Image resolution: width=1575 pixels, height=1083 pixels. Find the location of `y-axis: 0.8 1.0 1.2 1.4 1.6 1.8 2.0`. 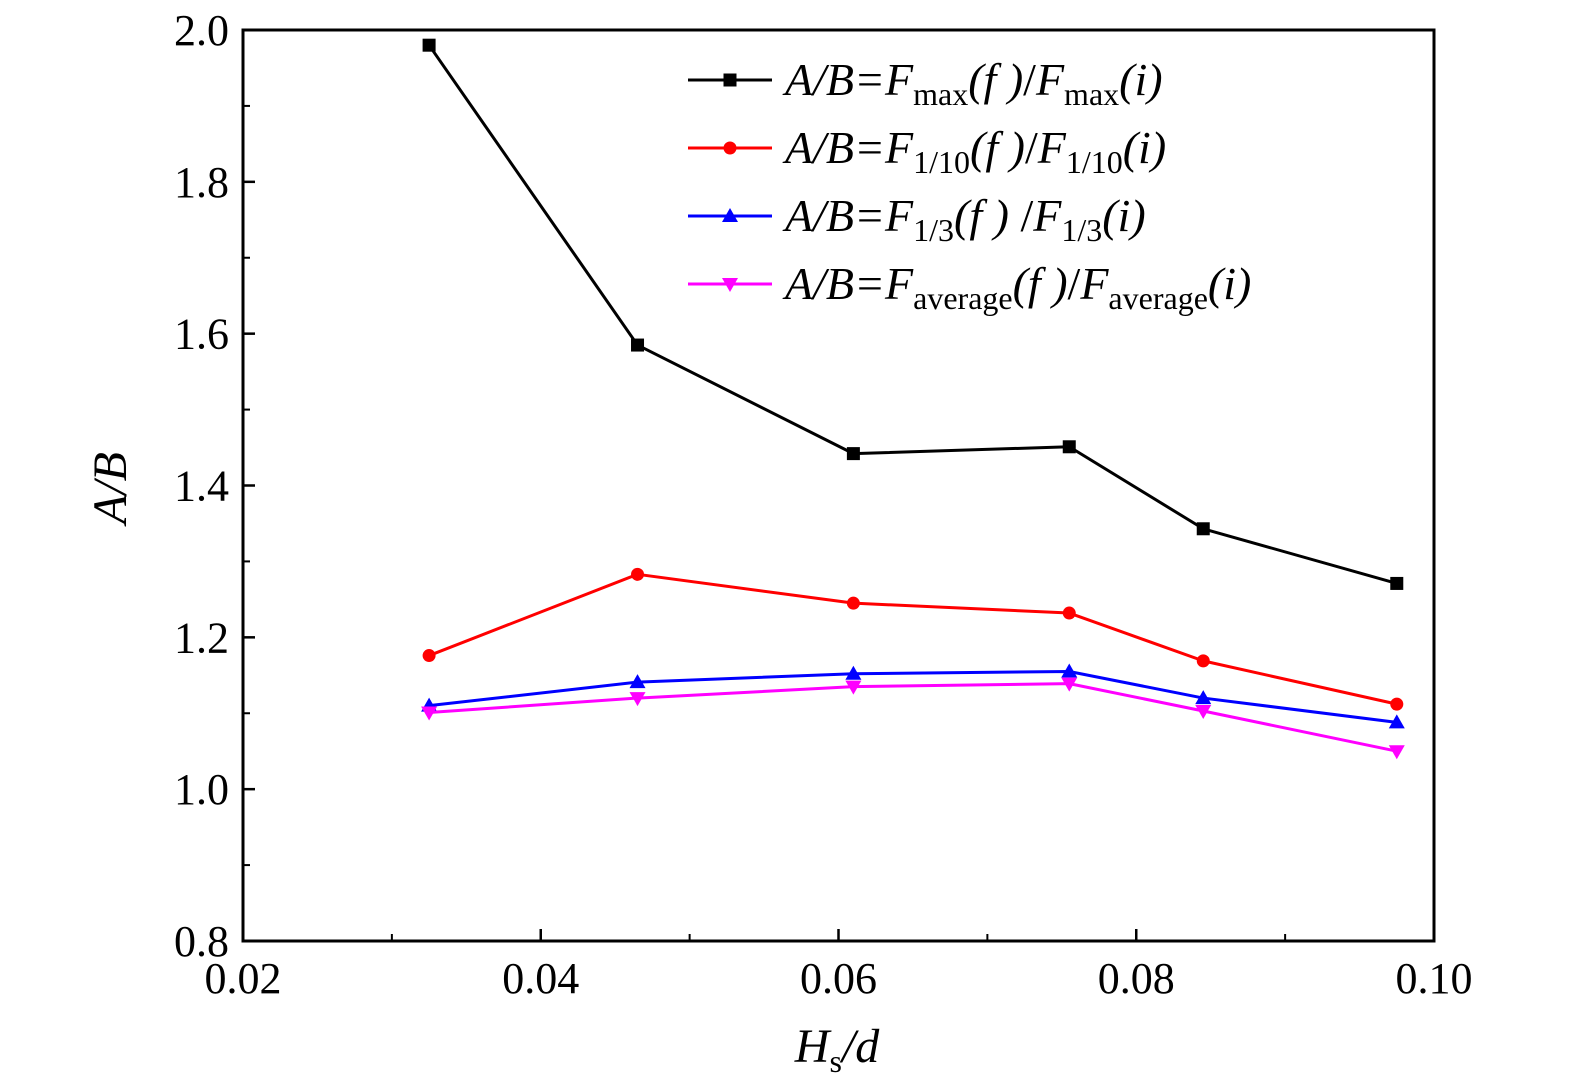

y-axis: 0.8 1.0 1.2 1.4 1.6 1.8 2.0 is located at coordinates (214, 486).